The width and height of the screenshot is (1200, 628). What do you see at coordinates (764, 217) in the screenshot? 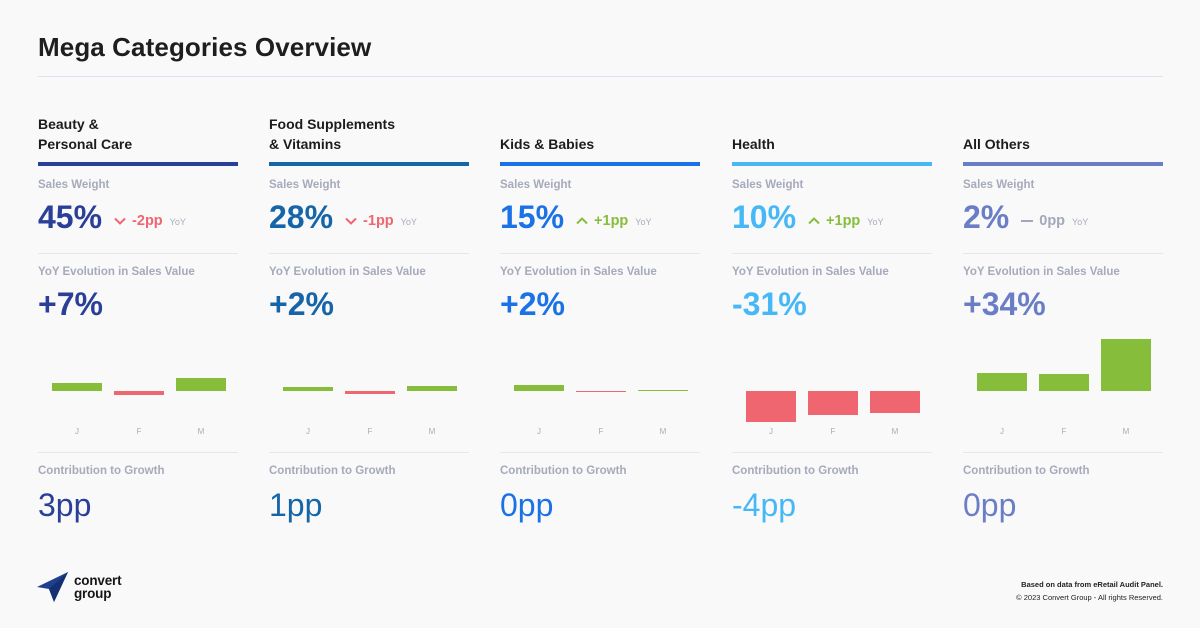
I see `sales-weight-value: 10%` at bounding box center [764, 217].